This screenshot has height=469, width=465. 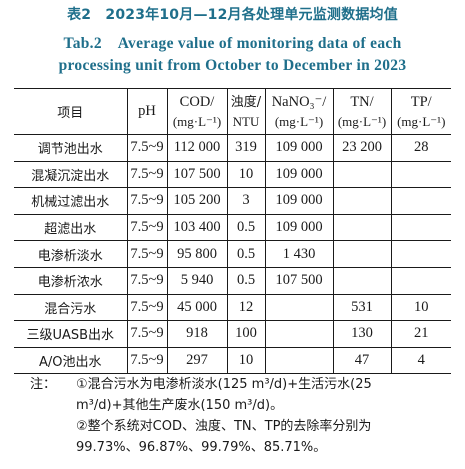 What do you see at coordinates (70, 308) in the screenshot?
I see `row-name: 混合污水` at bounding box center [70, 308].